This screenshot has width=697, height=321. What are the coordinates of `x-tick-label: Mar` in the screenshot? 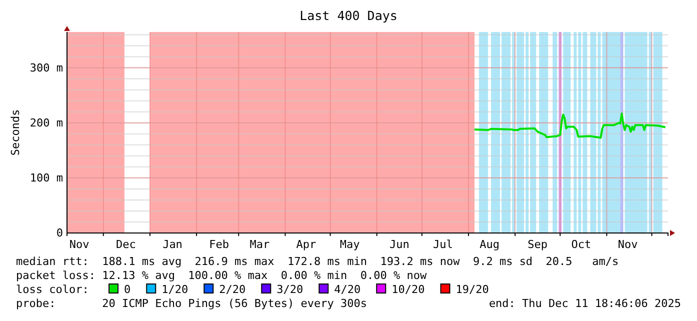 It's located at (260, 244).